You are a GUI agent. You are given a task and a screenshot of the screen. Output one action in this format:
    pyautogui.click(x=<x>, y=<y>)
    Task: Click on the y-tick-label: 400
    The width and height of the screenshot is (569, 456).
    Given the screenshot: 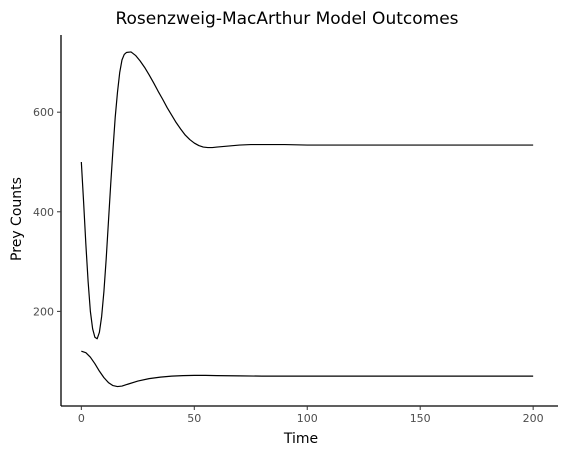 What is the action you would take?
    pyautogui.click(x=43, y=212)
    